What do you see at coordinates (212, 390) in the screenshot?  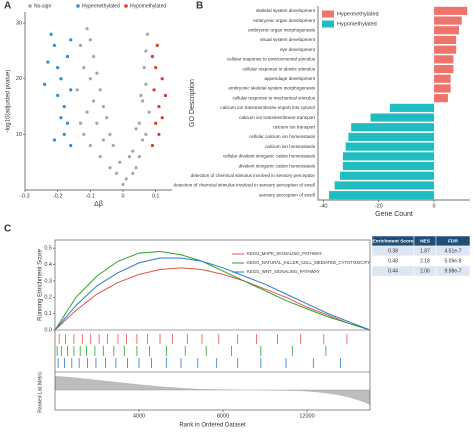 I see `ranked-metric-area` at bounding box center [212, 390].